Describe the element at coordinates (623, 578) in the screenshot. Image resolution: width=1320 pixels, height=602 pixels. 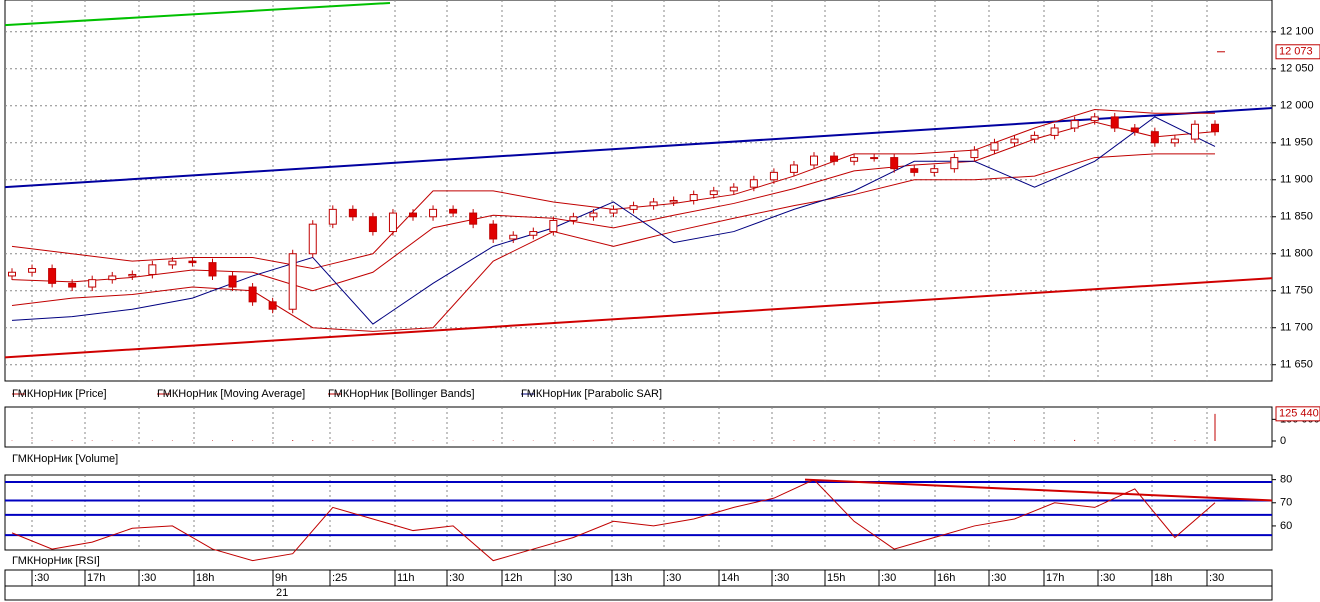
I see `time-label: 13h` at that location.